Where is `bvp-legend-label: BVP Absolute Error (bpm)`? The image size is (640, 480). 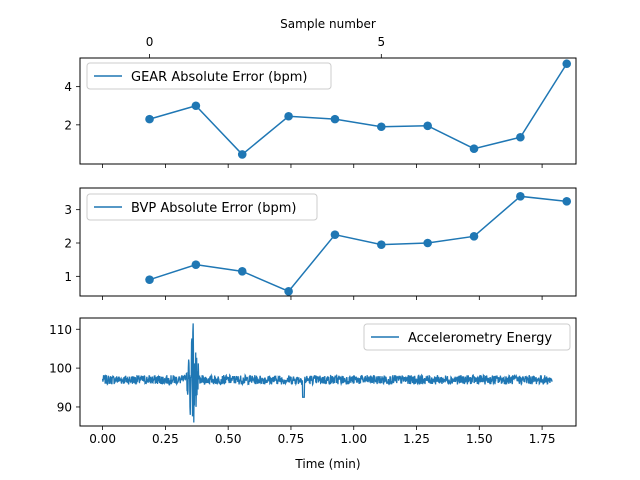
bvp-legend-label: BVP Absolute Error (bpm) is located at coordinates (213, 208).